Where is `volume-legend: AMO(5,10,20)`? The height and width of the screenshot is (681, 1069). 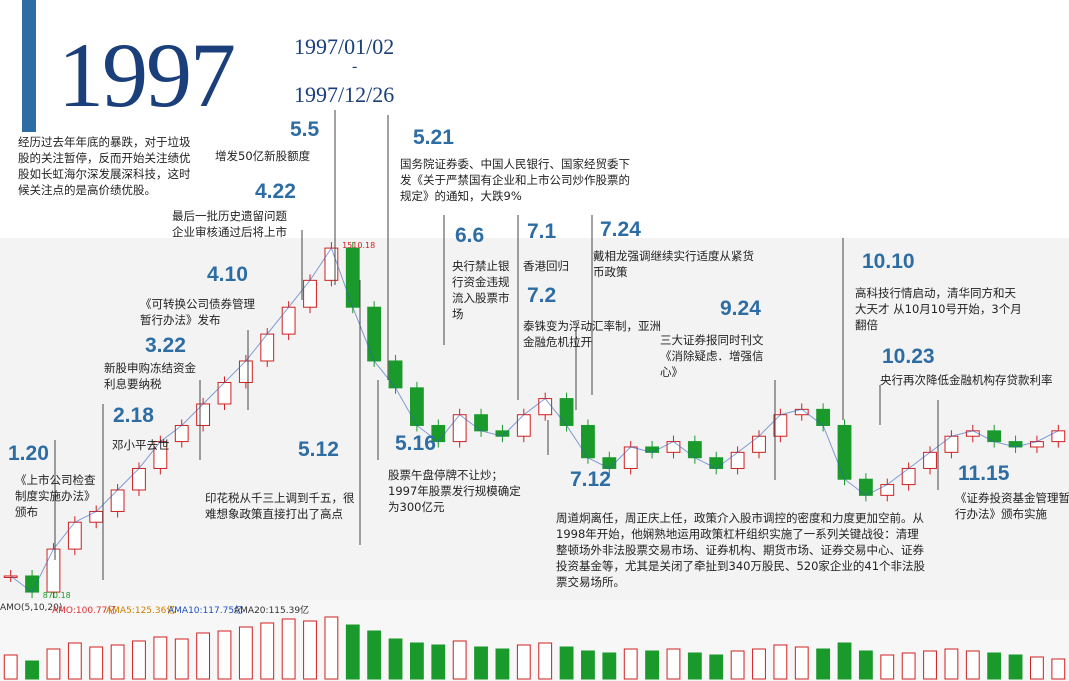 volume-legend: AMO(5,10,20) is located at coordinates (31, 608).